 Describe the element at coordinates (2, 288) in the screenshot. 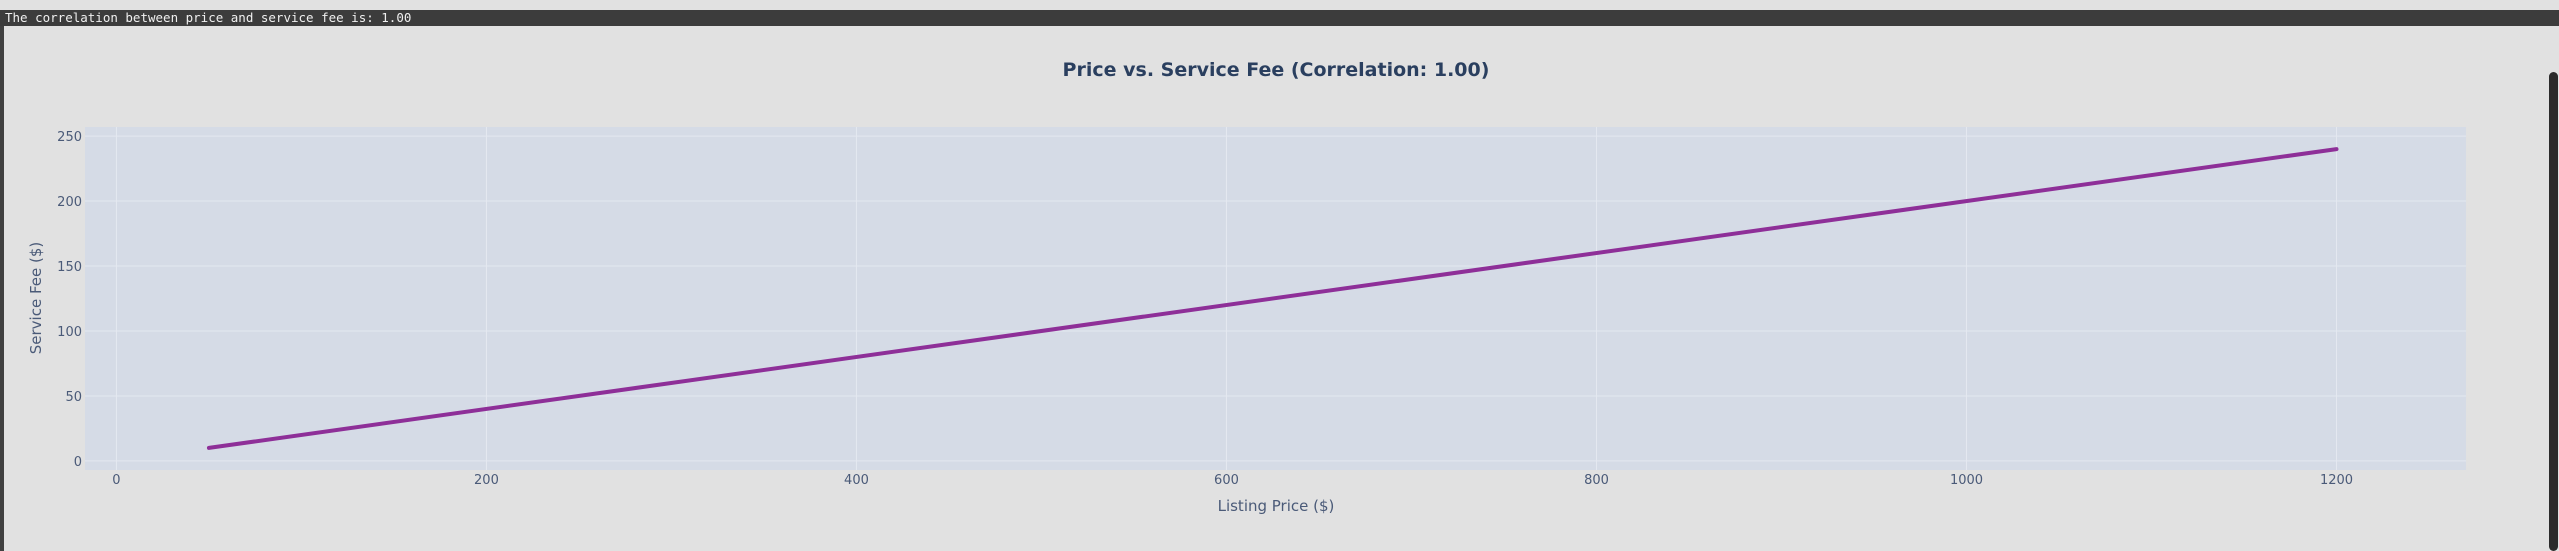

I see `left-edge-border` at that location.